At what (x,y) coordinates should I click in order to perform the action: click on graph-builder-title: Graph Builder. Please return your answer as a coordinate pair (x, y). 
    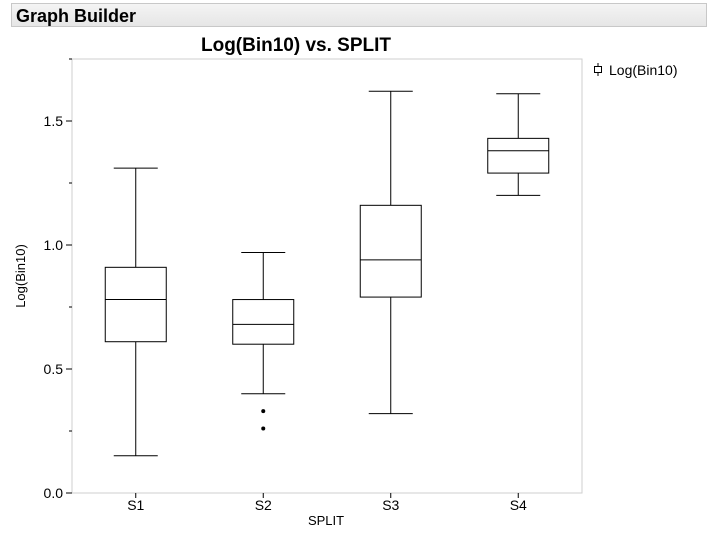
    Looking at the image, I should click on (76, 16).